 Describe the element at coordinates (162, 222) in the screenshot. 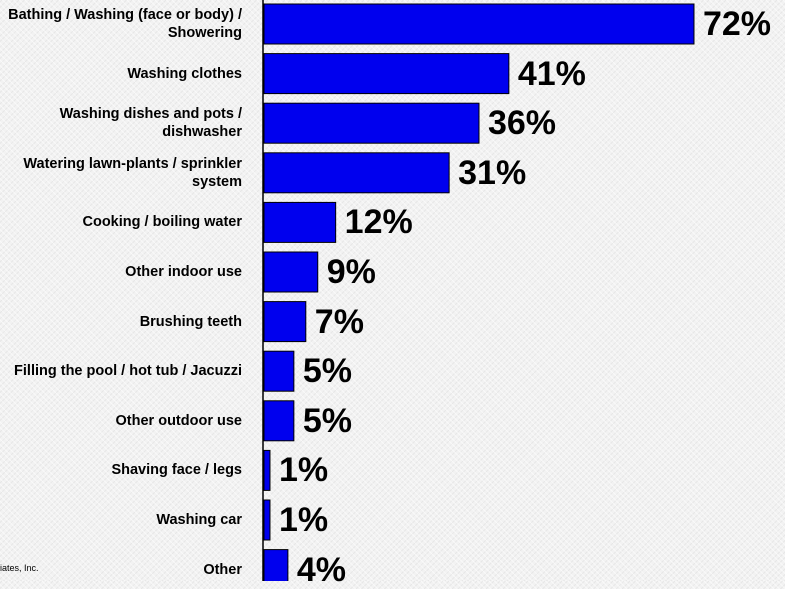

I see `category-label: Cooking / boiling water` at that location.